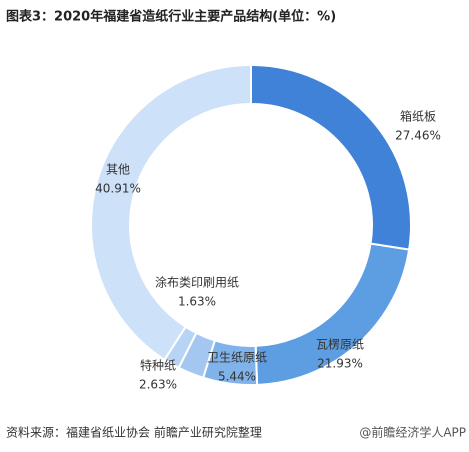 The width and height of the screenshot is (469, 452). I want to click on value-label: 27.46%, so click(418, 136).